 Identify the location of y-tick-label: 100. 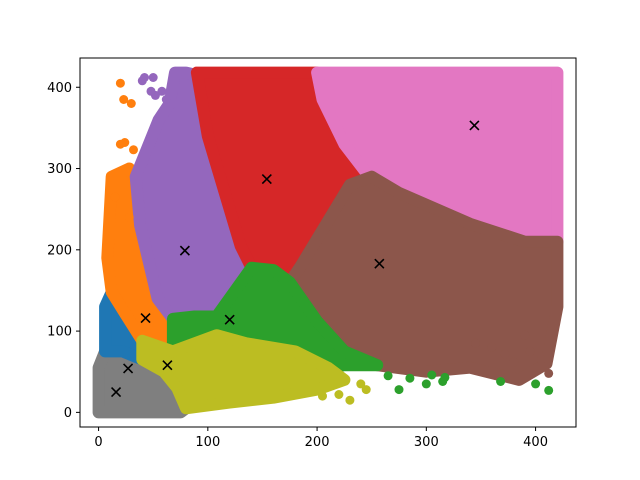
(59, 332).